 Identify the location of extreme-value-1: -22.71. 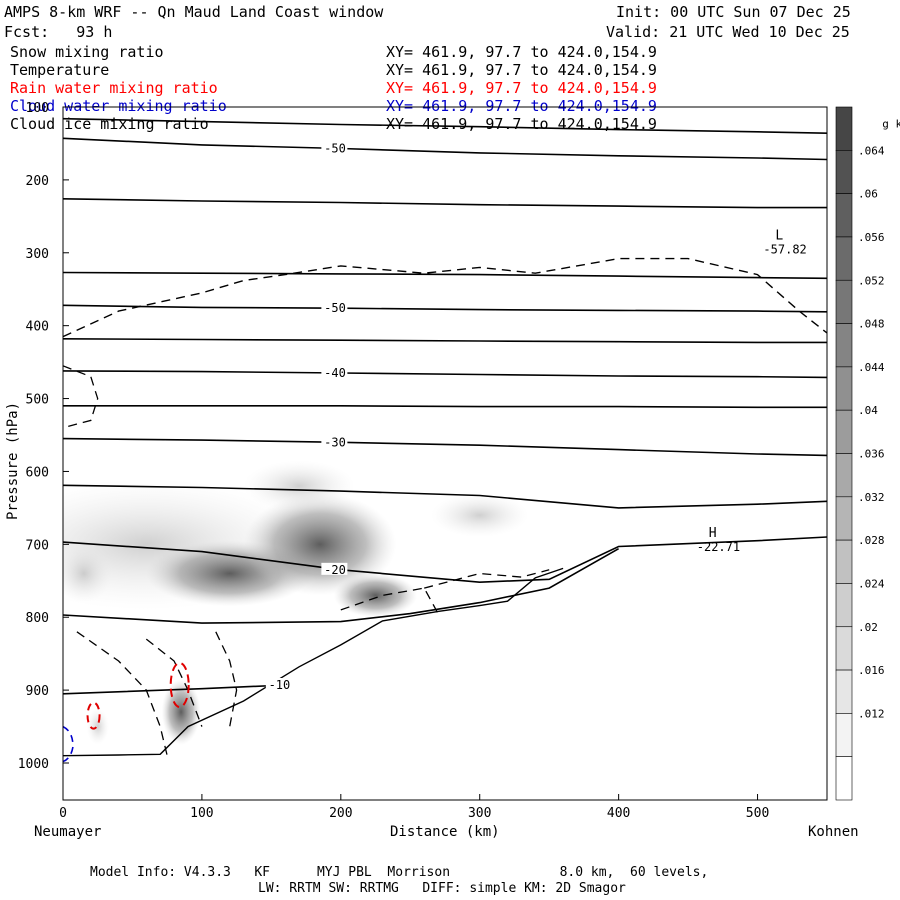
(718, 547).